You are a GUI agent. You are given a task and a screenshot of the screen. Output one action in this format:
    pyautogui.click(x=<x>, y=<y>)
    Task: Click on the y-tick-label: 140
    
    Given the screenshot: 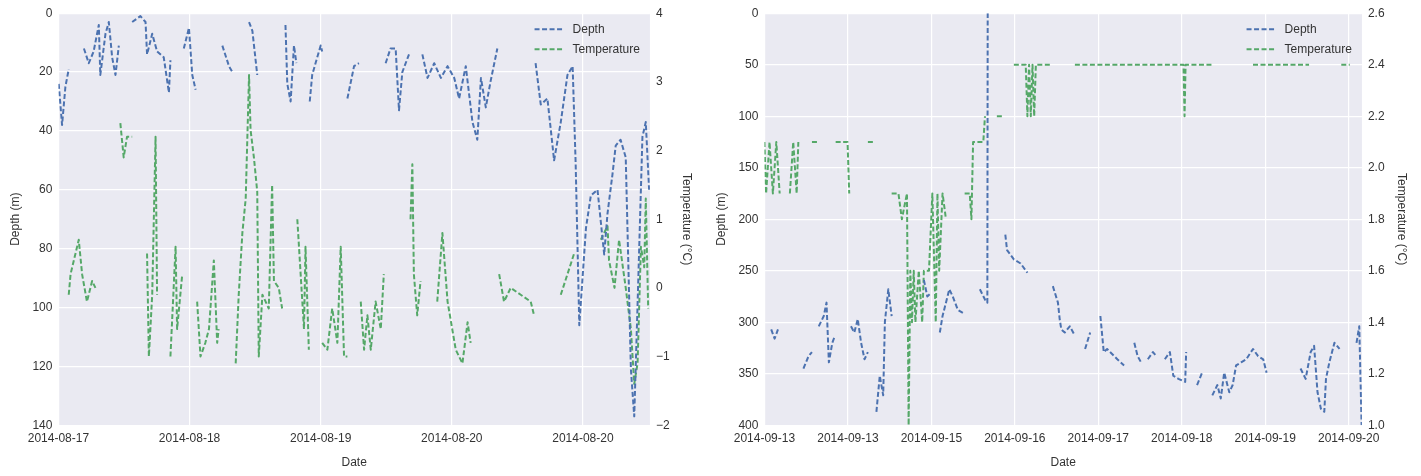 What is the action you would take?
    pyautogui.click(x=42, y=424)
    